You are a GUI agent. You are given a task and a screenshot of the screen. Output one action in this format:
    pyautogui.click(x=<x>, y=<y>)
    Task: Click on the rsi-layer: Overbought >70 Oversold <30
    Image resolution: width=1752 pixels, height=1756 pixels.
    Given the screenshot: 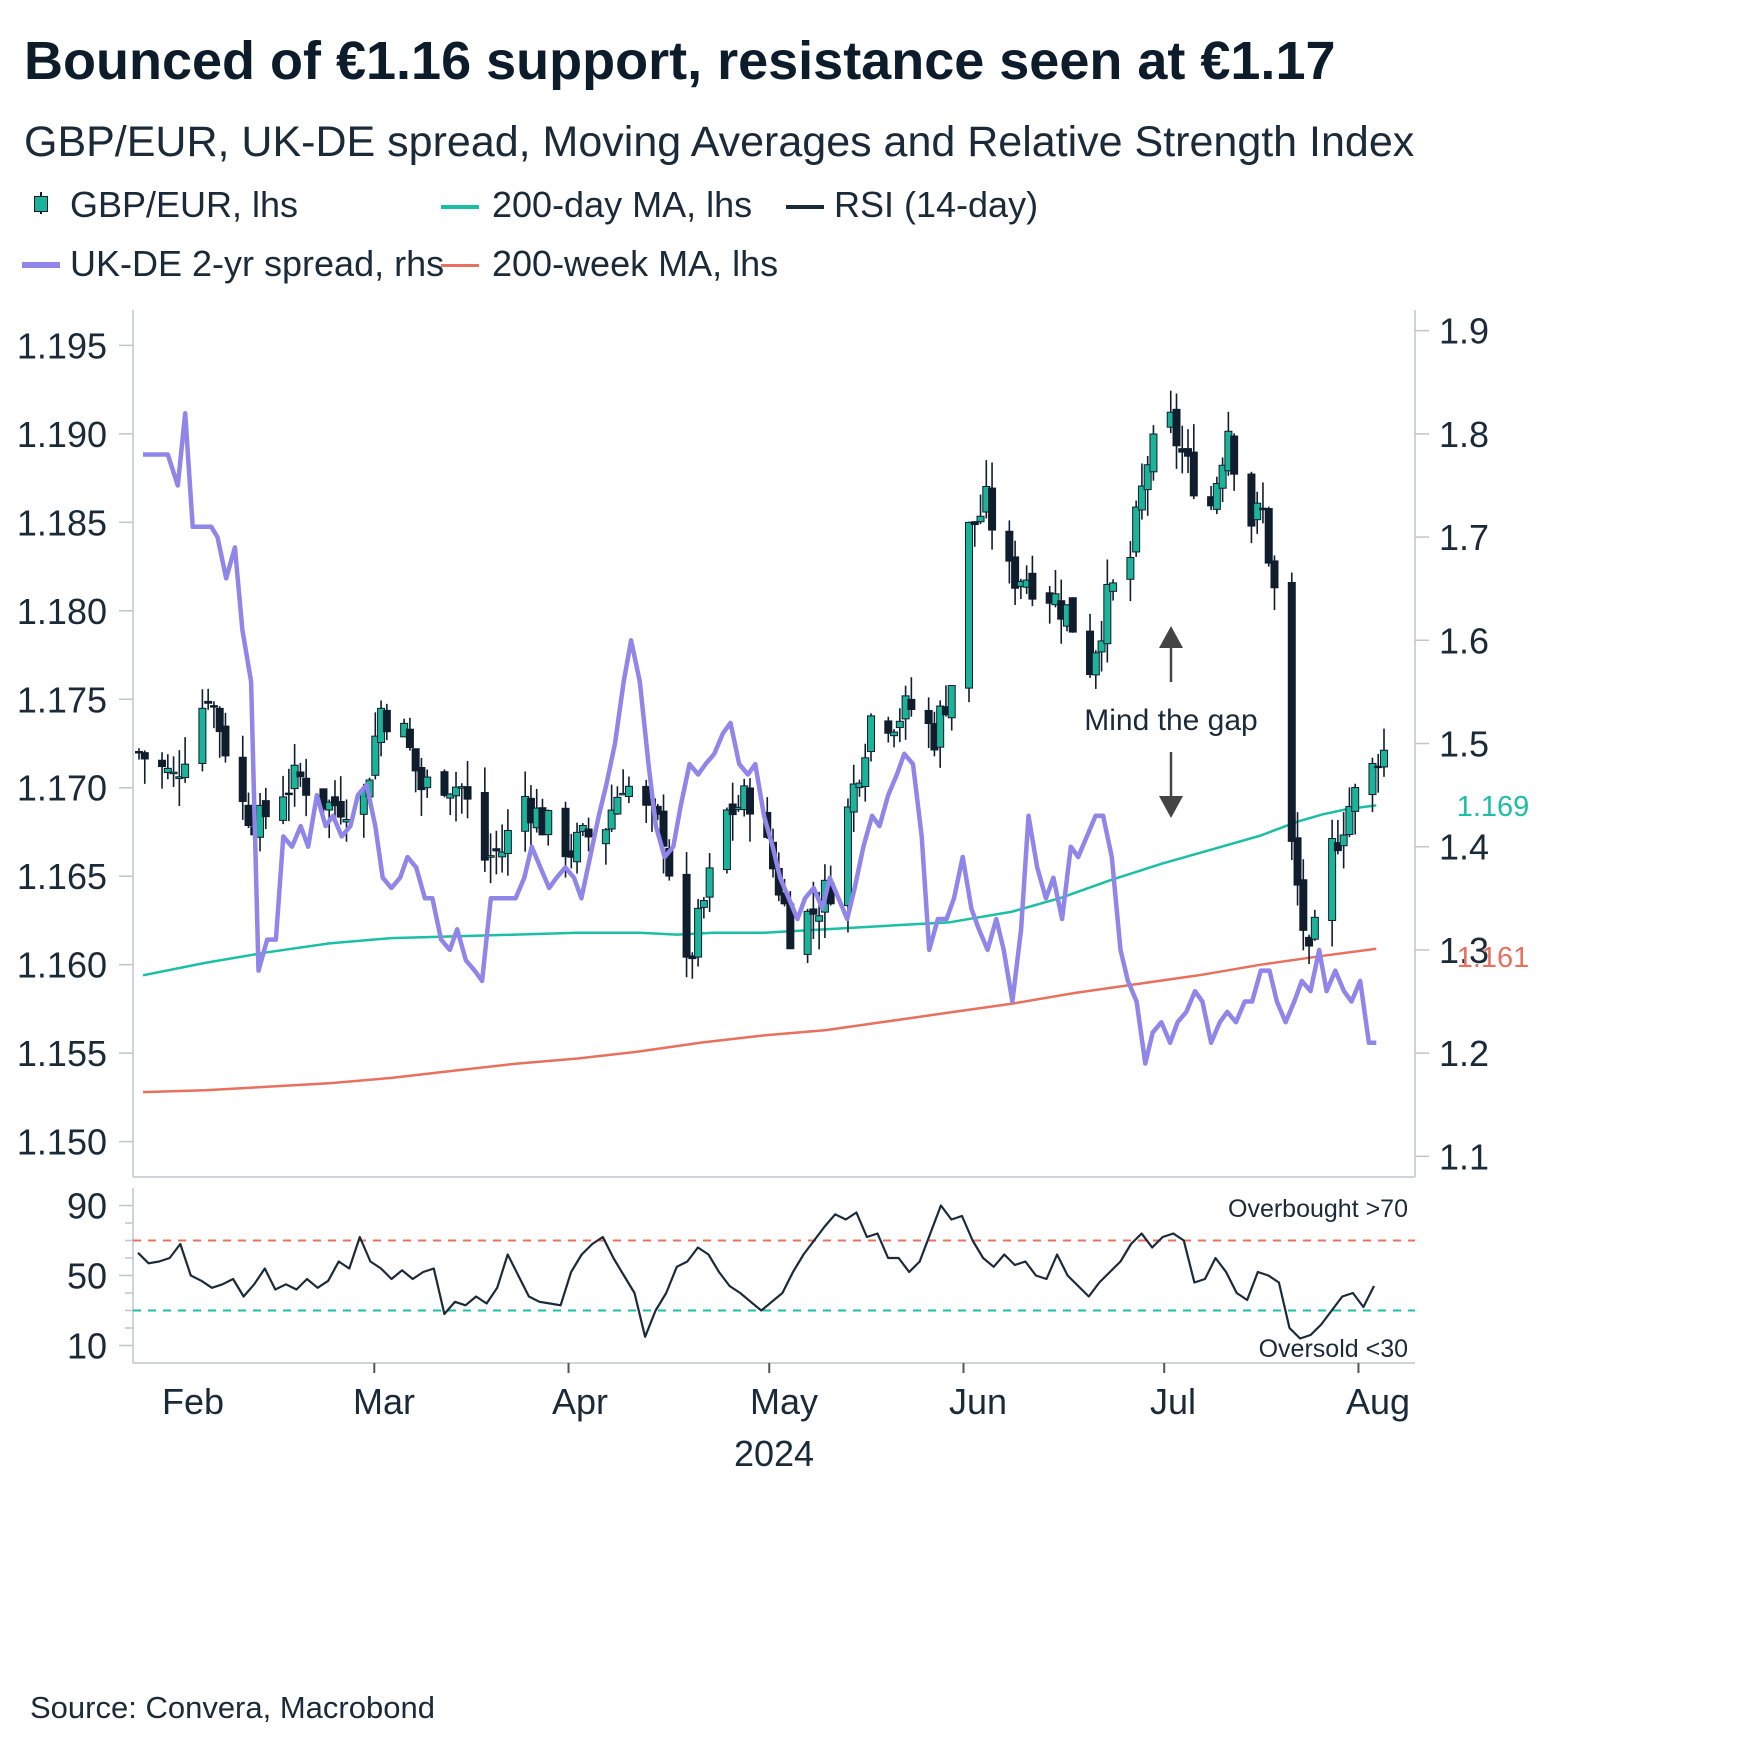 What is the action you would take?
    pyautogui.click(x=774, y=1279)
    